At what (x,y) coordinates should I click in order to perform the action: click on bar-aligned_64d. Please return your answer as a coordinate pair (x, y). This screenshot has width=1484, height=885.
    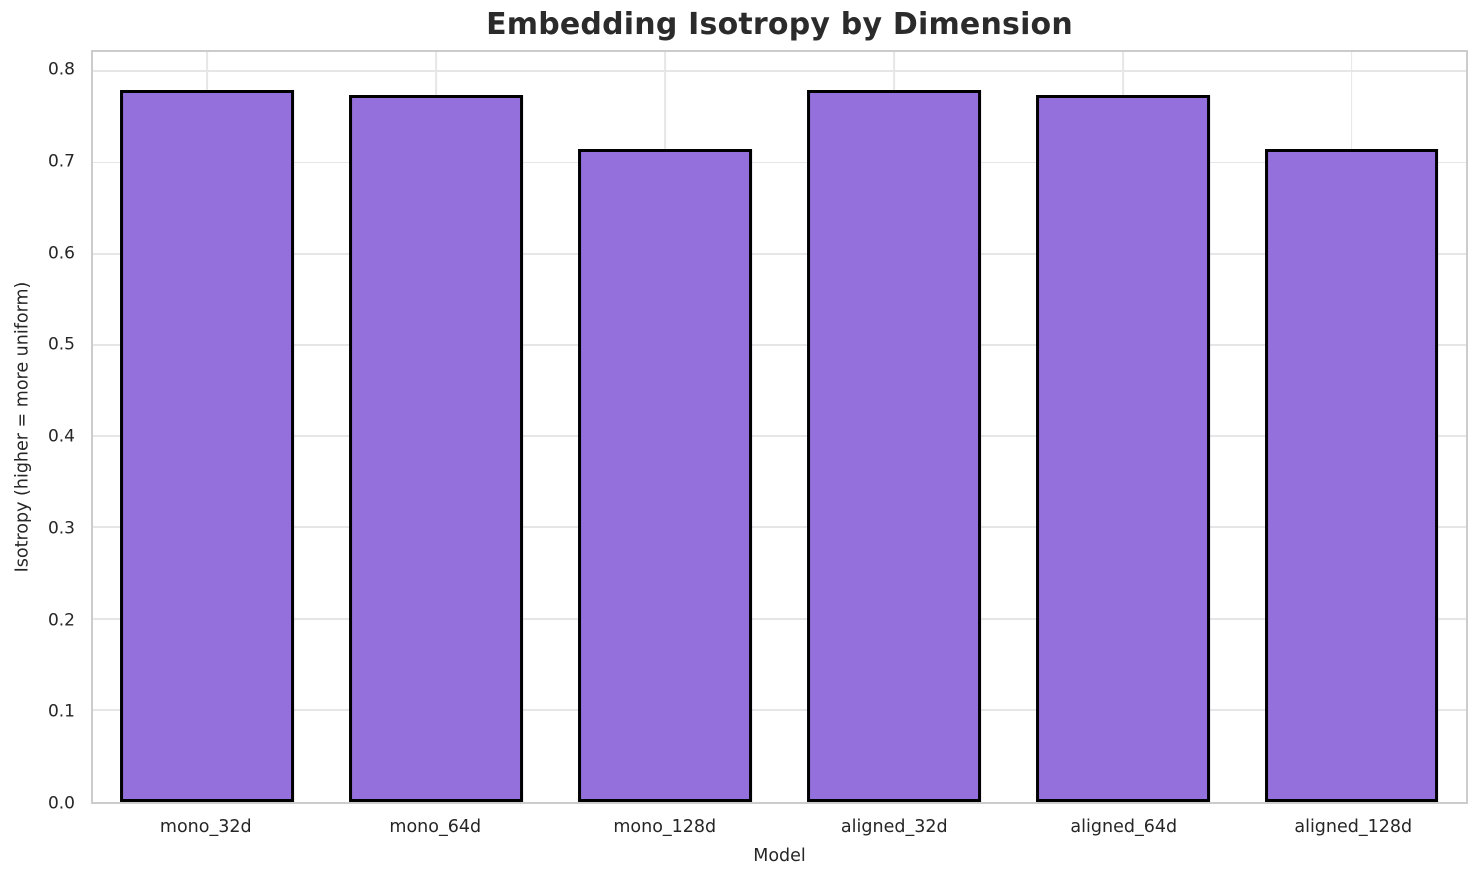
    Looking at the image, I should click on (1122, 448).